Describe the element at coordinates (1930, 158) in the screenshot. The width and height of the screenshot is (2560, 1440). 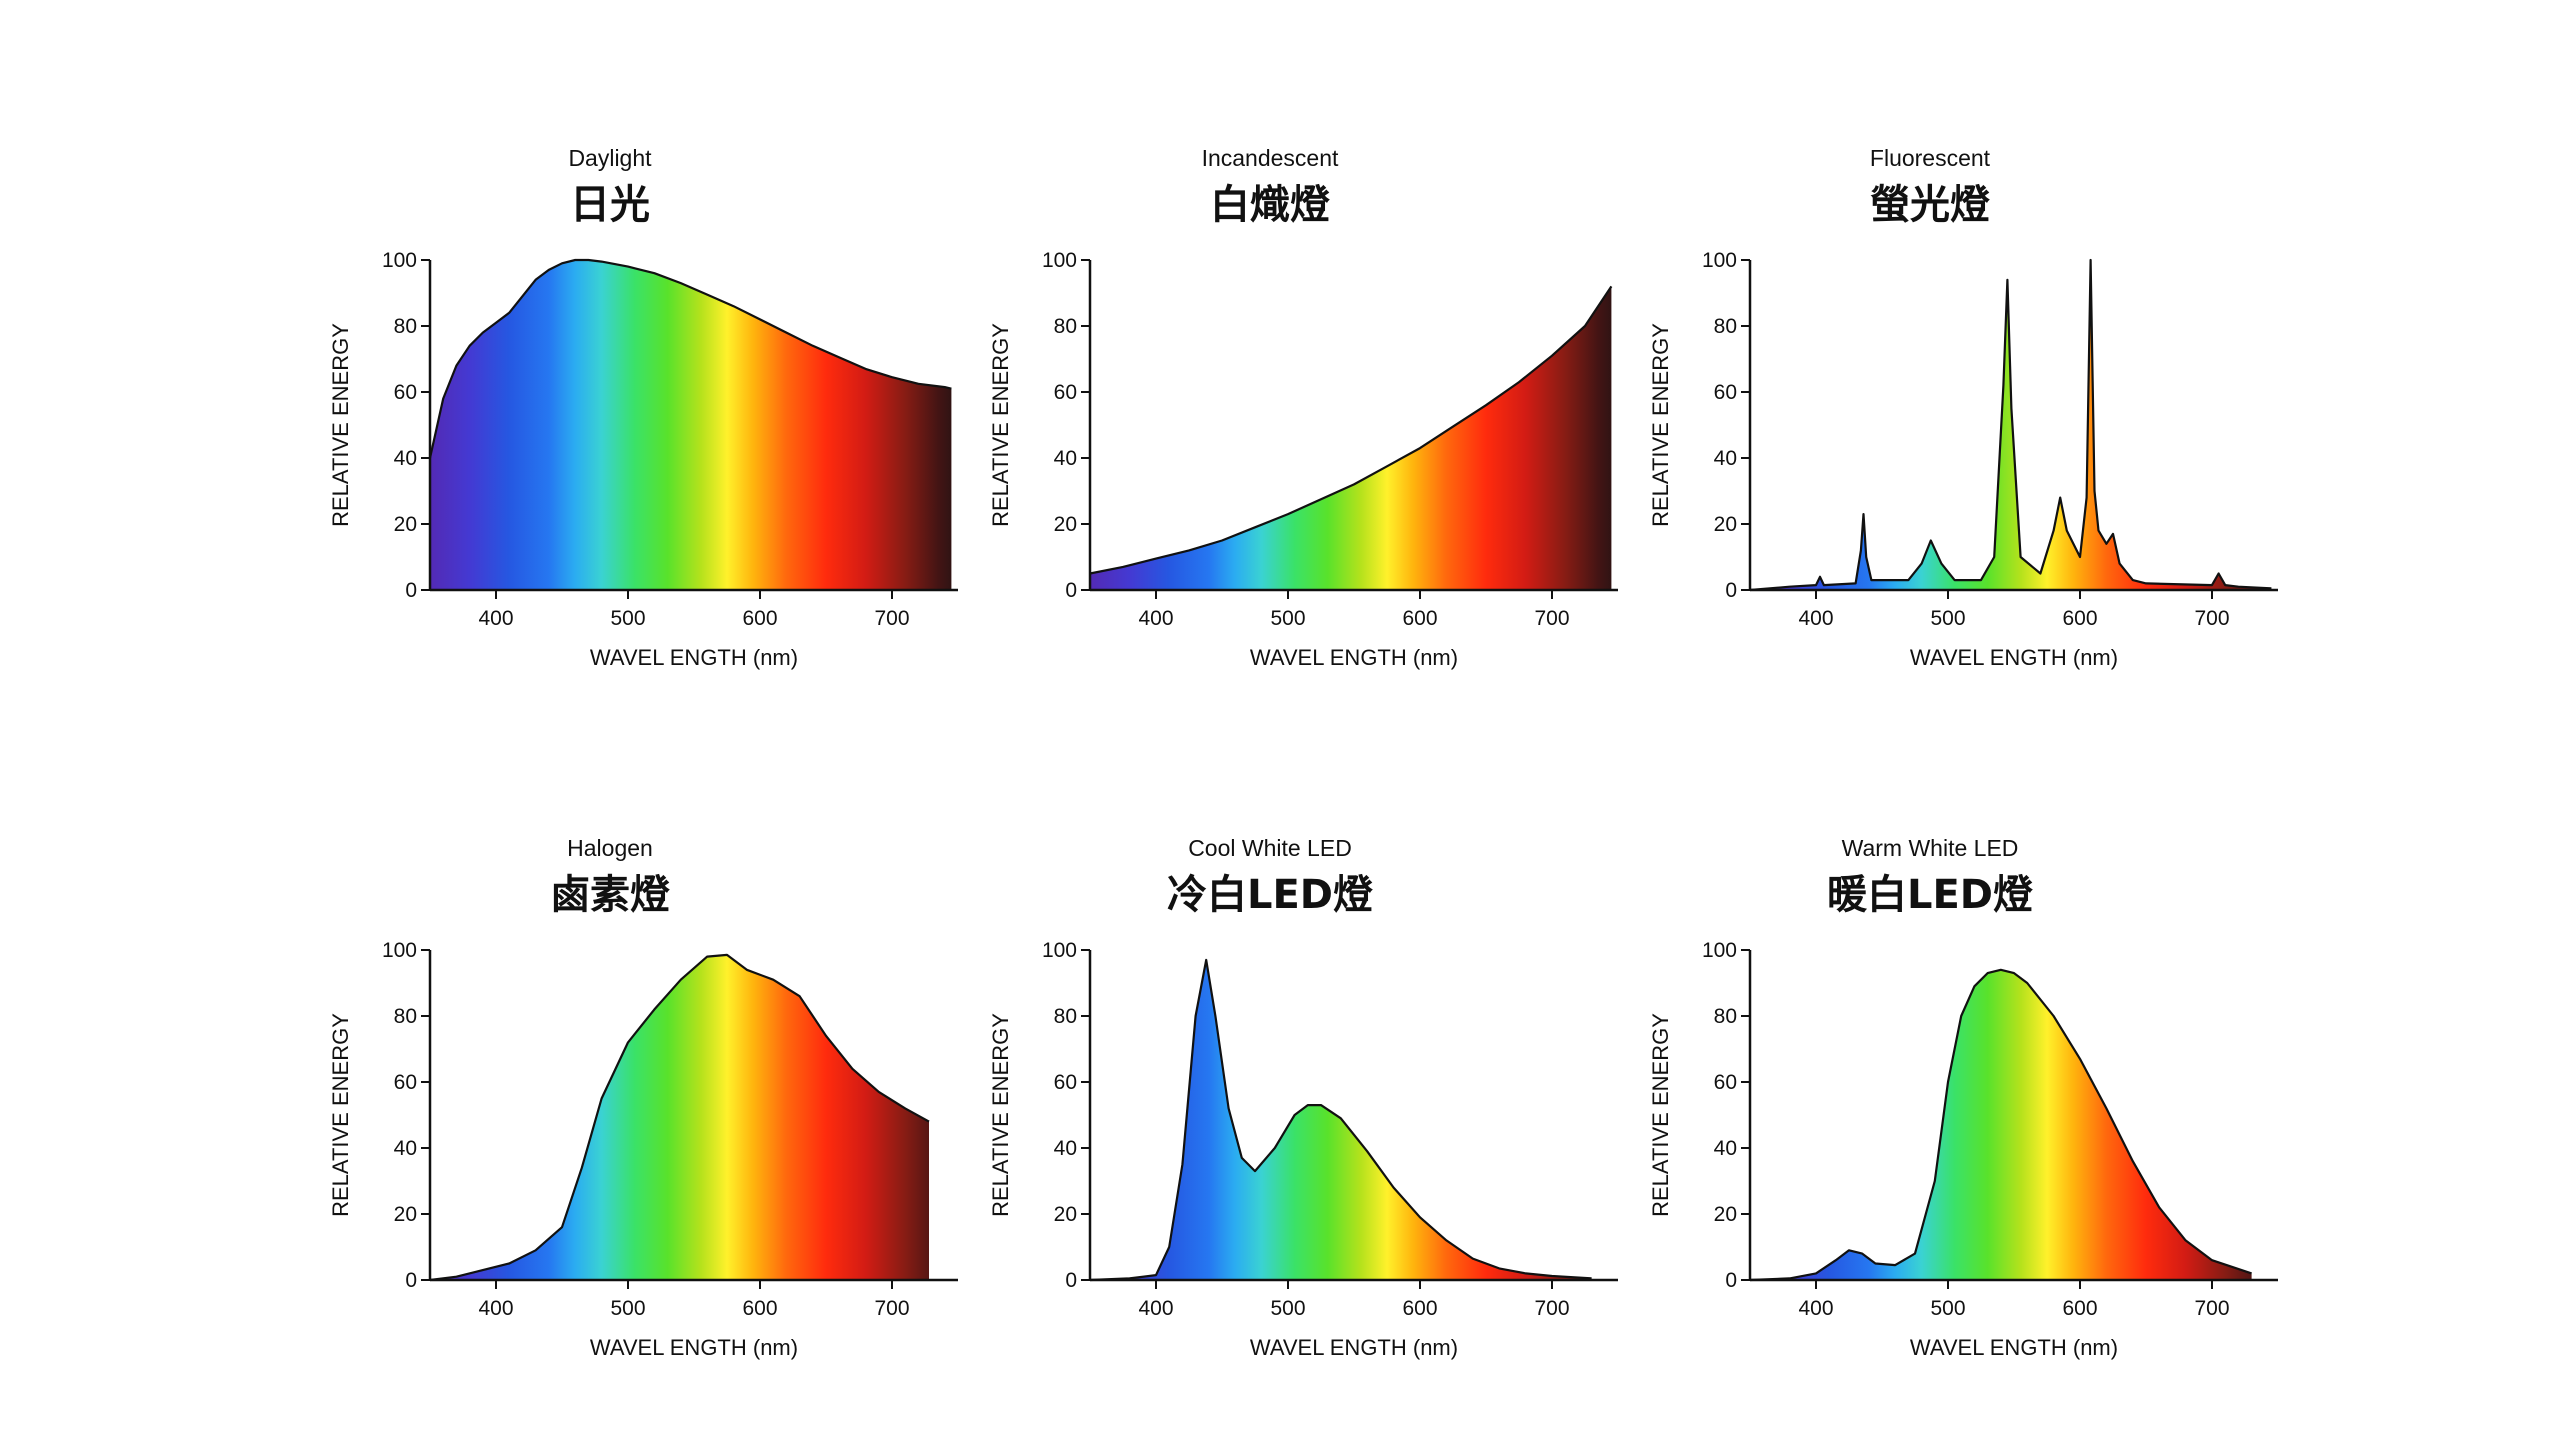
I see `chart-title: Fluorescent` at that location.